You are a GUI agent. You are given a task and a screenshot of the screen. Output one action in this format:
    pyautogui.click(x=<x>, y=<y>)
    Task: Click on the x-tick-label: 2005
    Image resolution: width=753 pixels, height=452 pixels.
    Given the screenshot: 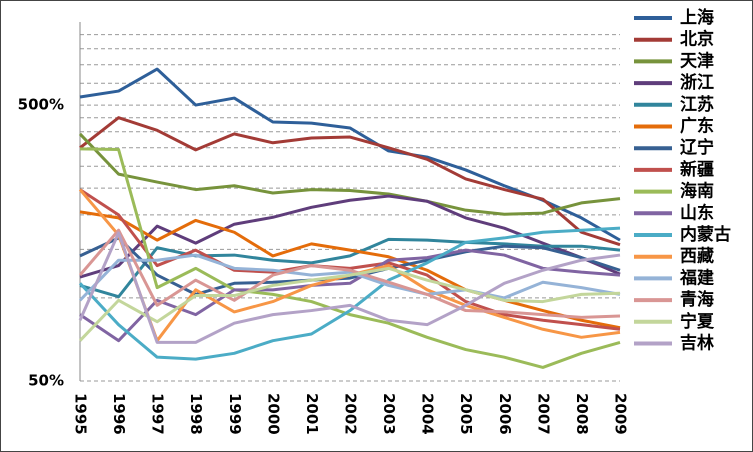 What is the action you would take?
    pyautogui.click(x=466, y=414)
    